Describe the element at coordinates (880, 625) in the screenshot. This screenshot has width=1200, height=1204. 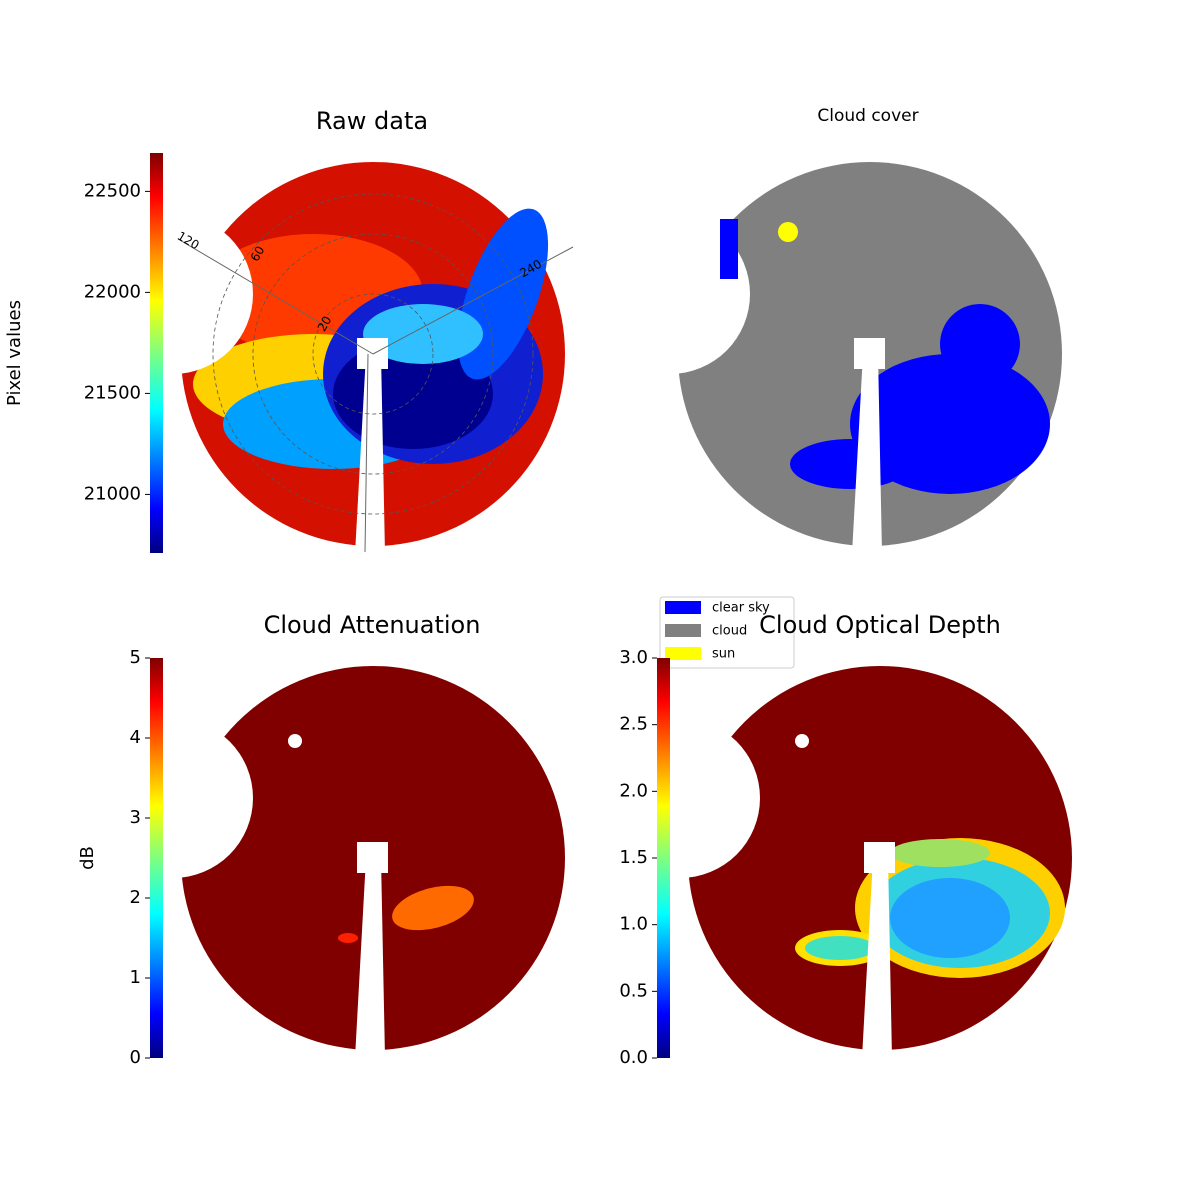
I see `panel-title: Cloud Optical Depth` at that location.